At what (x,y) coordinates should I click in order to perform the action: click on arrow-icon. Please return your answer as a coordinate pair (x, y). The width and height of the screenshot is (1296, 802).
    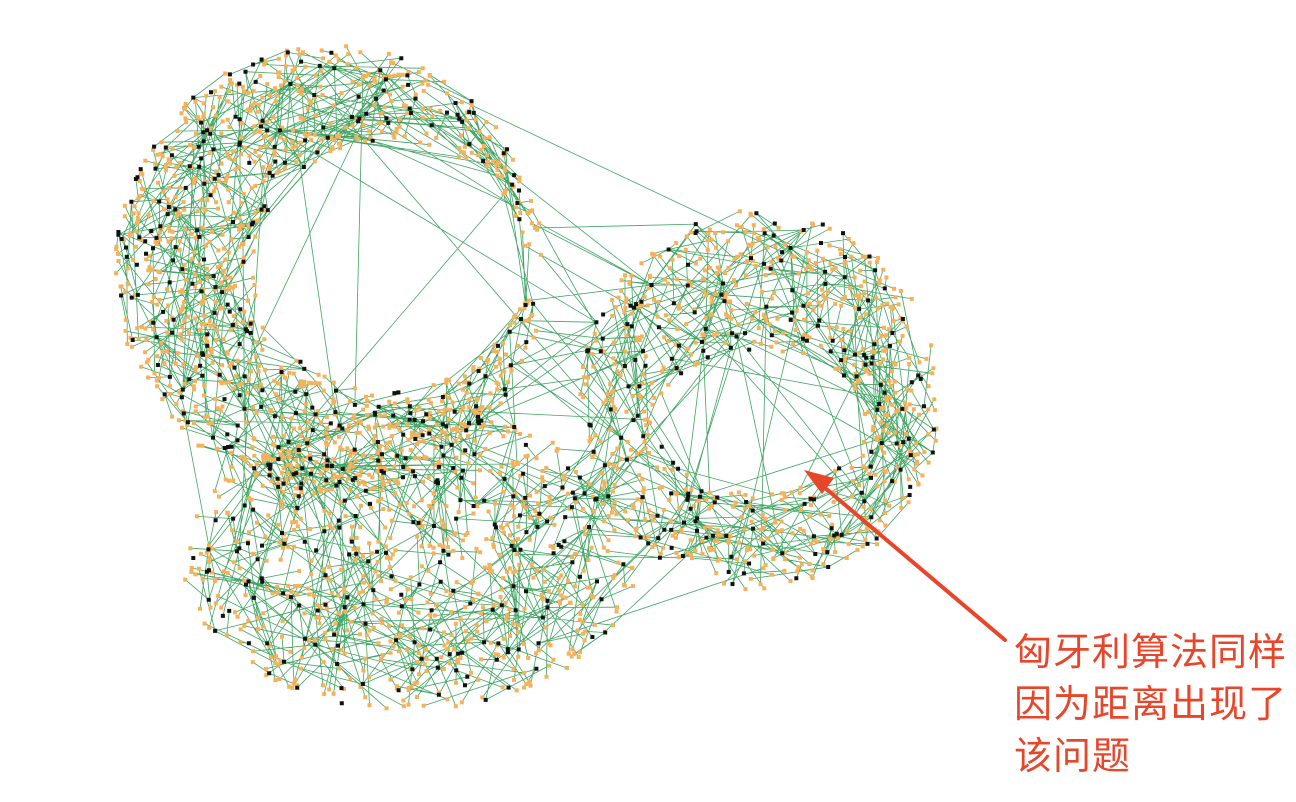
    Looking at the image, I should click on (905, 556).